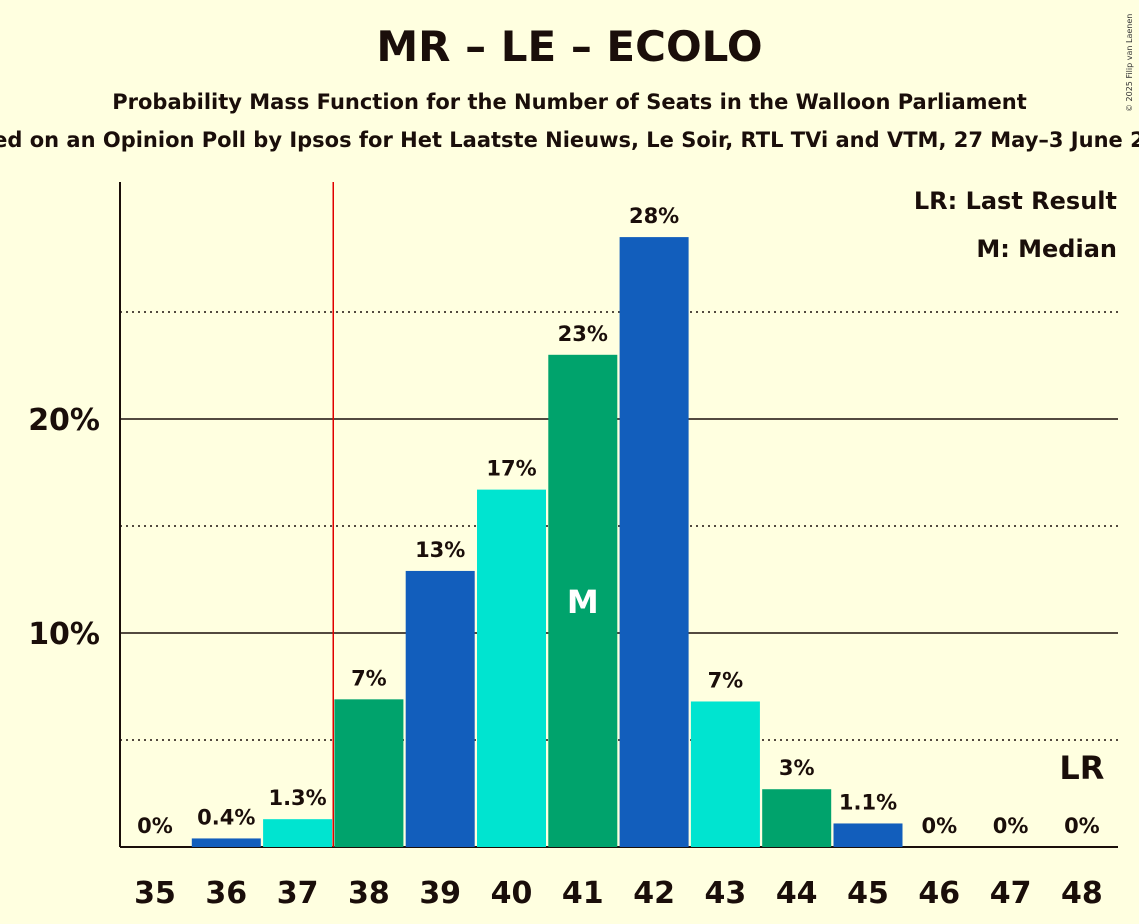 This screenshot has height=924, width=1139. Describe the element at coordinates (155, 893) in the screenshot. I see `x-tick-label: 35` at that location.